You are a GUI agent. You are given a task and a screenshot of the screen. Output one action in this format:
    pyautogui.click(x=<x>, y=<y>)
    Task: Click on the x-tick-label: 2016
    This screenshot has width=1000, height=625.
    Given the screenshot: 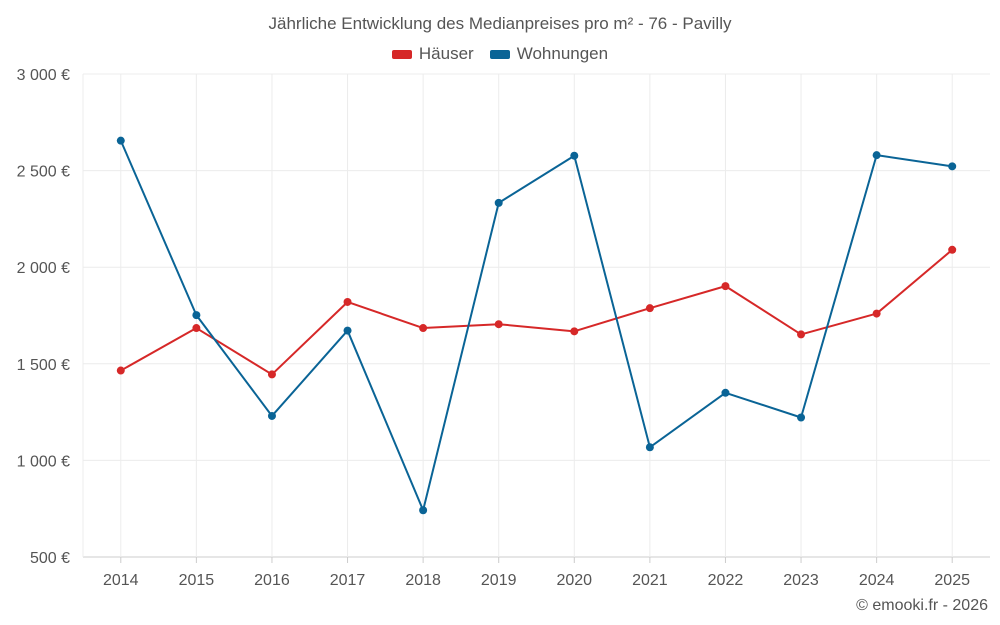 What is the action you would take?
    pyautogui.click(x=272, y=580)
    